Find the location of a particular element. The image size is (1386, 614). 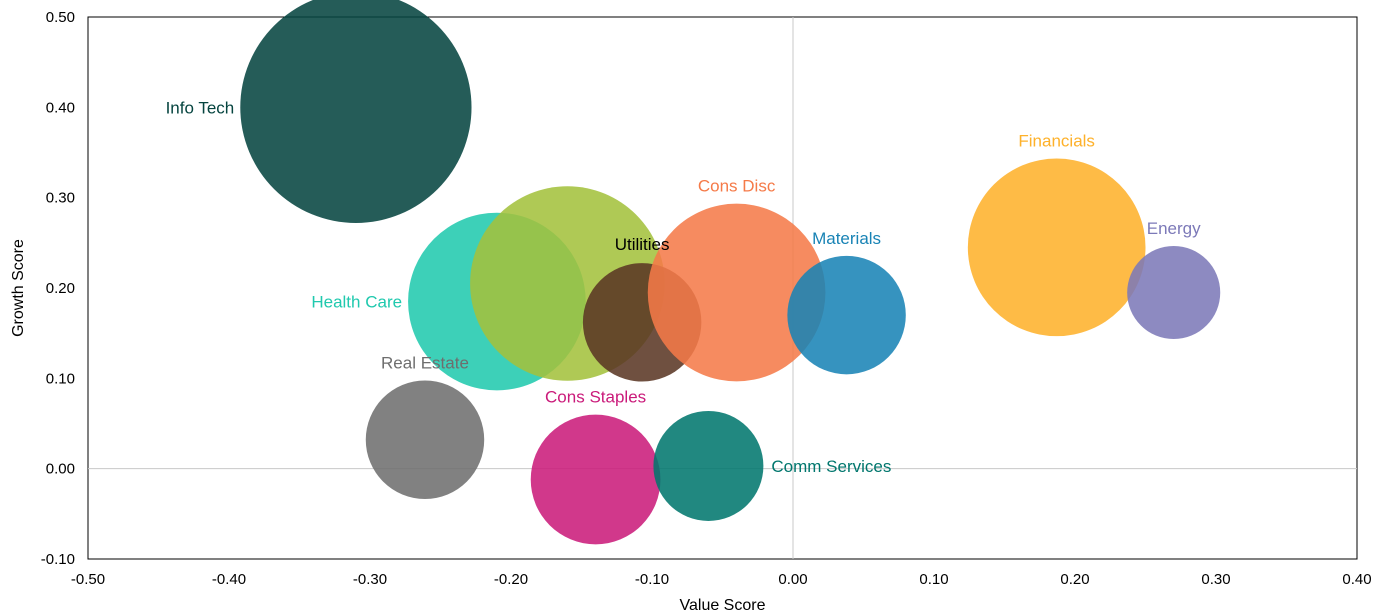

y-tick-label: 0.20 is located at coordinates (60, 288).